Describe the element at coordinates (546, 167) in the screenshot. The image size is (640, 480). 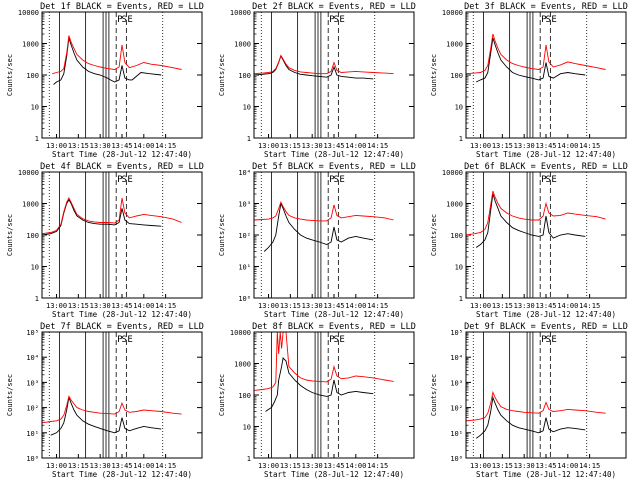
I see `panel-title: Det 6f BLACK = Events, RED = LLD` at that location.